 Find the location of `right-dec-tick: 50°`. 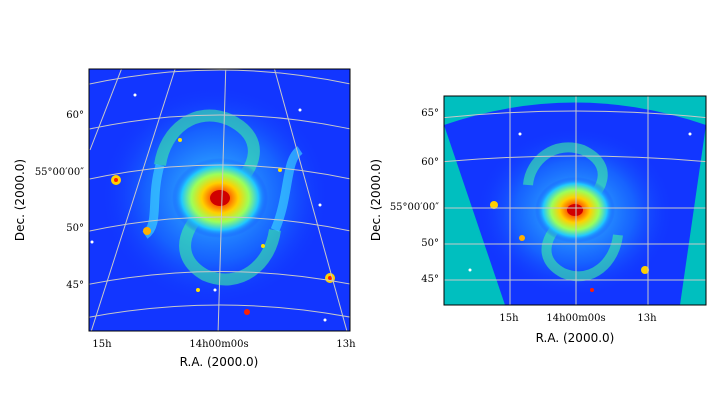

right-dec-tick: 50° is located at coordinates (430, 243).